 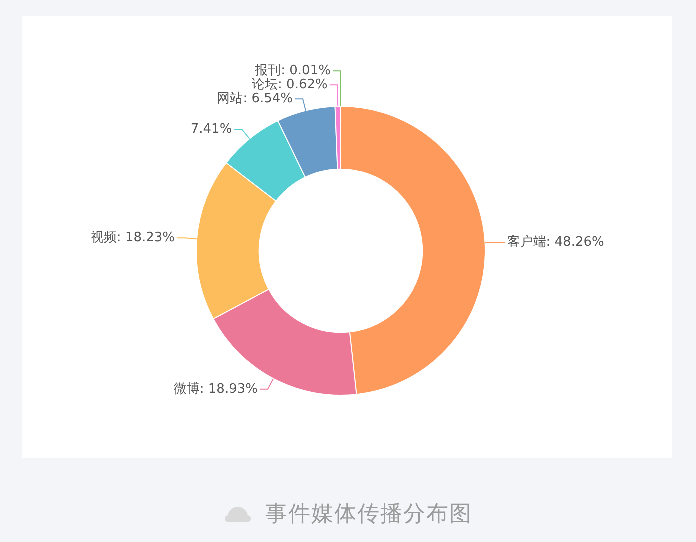 I want to click on slice-label: 微博: 18.93%, so click(x=216, y=389).